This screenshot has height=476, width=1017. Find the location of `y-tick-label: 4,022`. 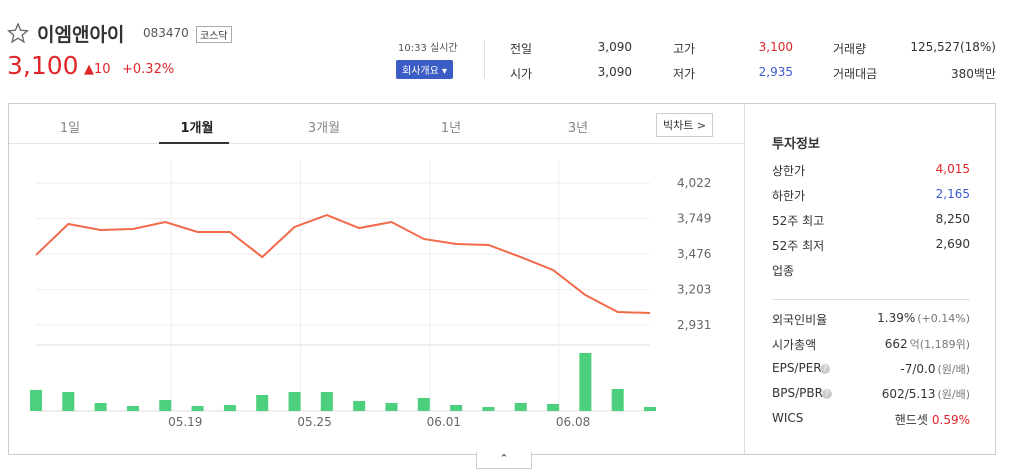

y-tick-label: 4,022 is located at coordinates (694, 183).